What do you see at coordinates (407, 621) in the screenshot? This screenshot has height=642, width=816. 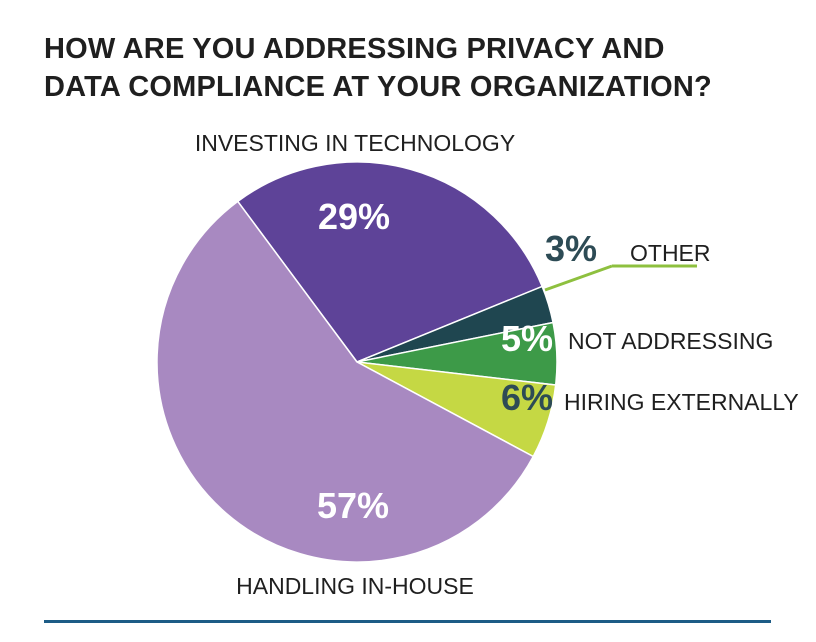 I see `bottom-rule` at bounding box center [407, 621].